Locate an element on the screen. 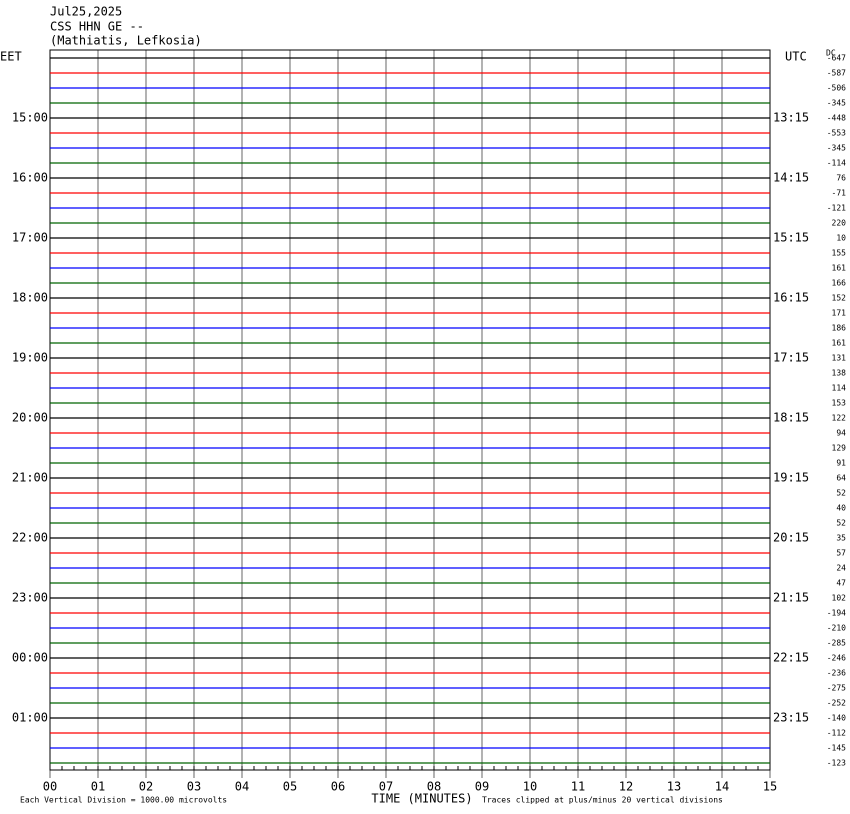 This screenshot has width=850, height=814. dc-offset: 57 is located at coordinates (841, 553).